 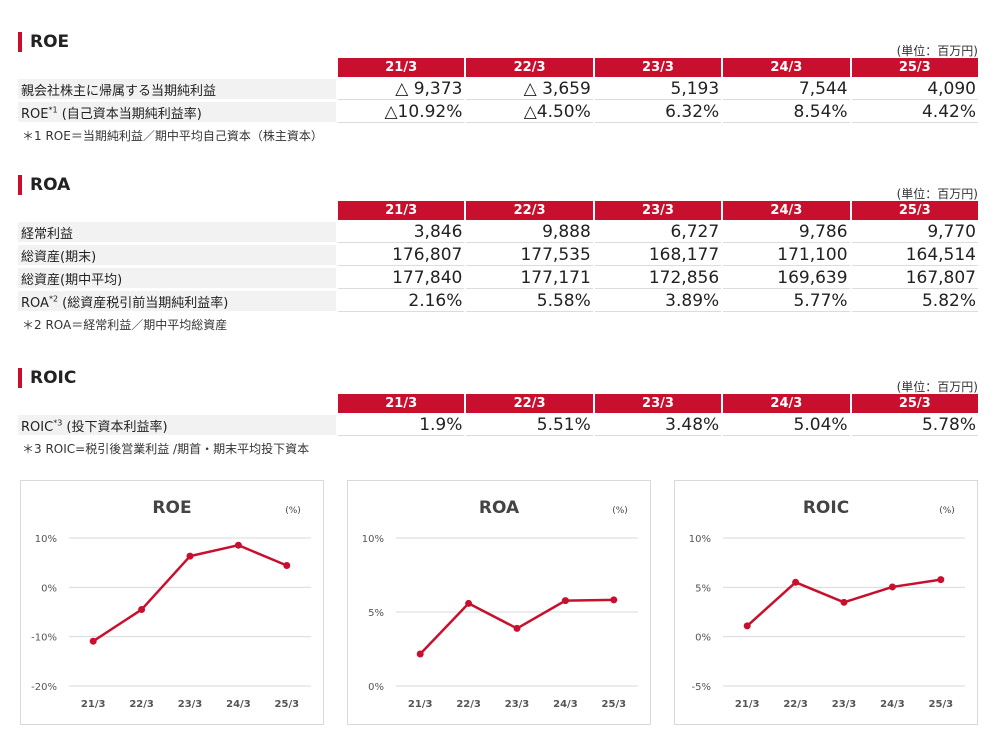 I want to click on roe-unit-label: (単位：百万円), so click(x=937, y=51).